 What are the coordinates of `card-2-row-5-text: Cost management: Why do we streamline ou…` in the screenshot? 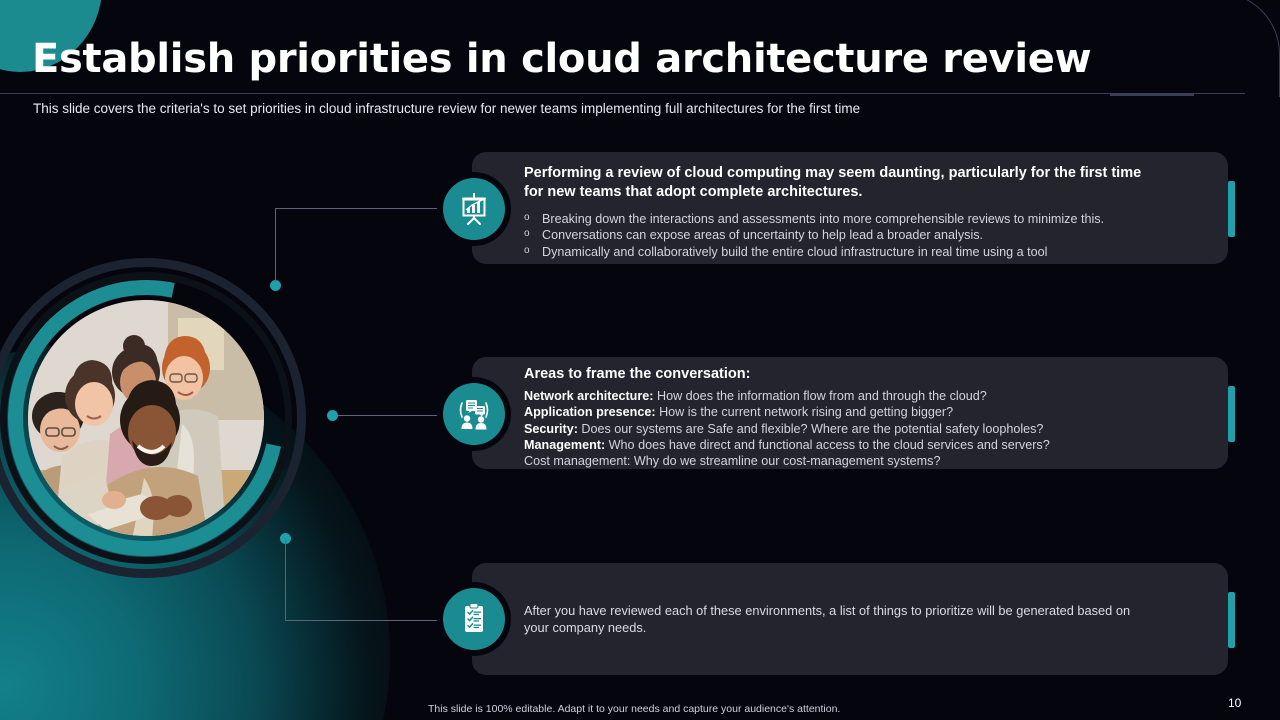 It's located at (732, 461).